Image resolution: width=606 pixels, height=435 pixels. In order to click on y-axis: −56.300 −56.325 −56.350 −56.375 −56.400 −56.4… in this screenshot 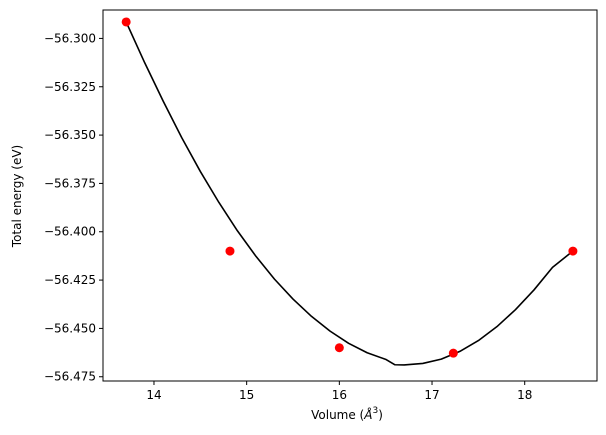, I will do `click(73, 207)`.